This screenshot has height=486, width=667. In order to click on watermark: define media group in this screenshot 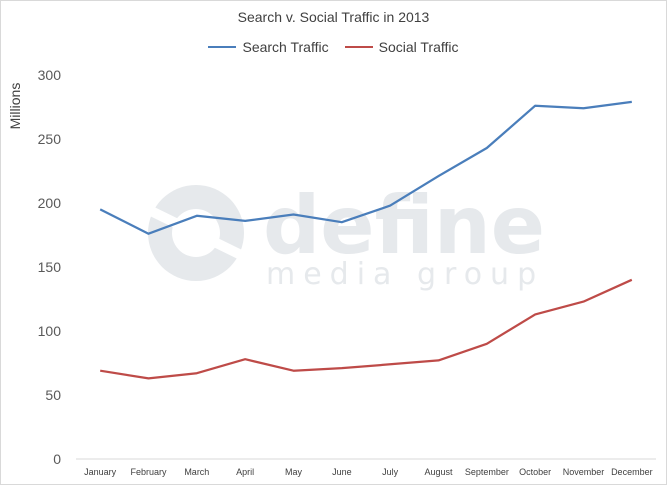, I will do `click(346, 235)`.